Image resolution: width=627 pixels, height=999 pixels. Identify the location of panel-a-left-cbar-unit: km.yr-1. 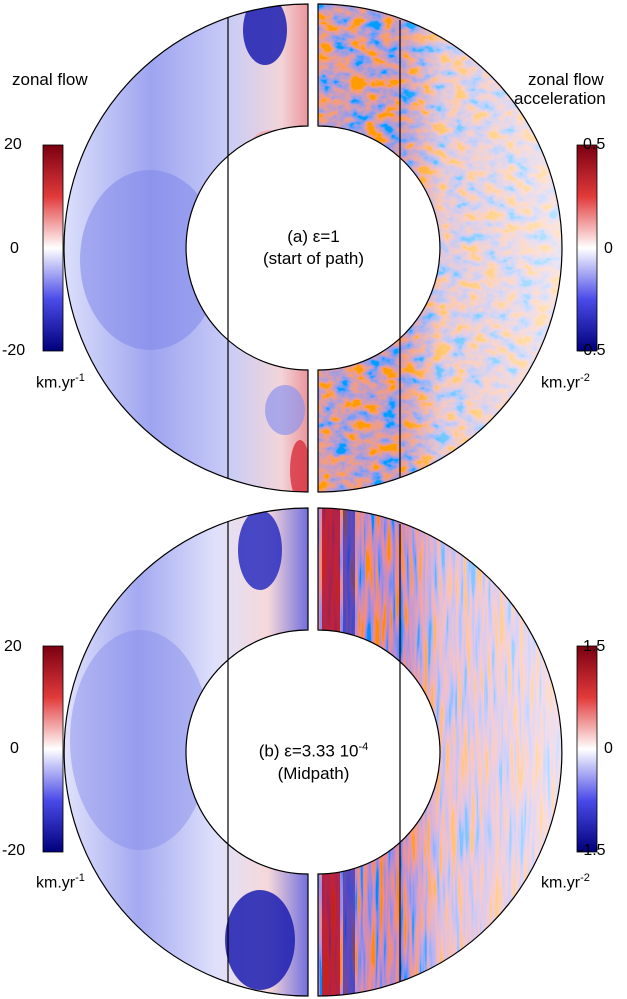
(60, 382).